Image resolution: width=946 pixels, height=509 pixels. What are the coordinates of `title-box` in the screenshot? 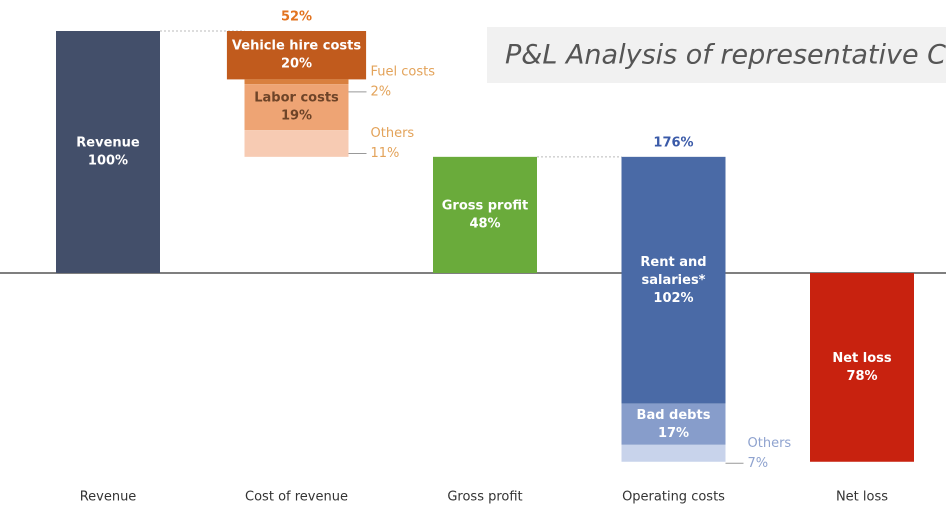 It's located at (716, 55).